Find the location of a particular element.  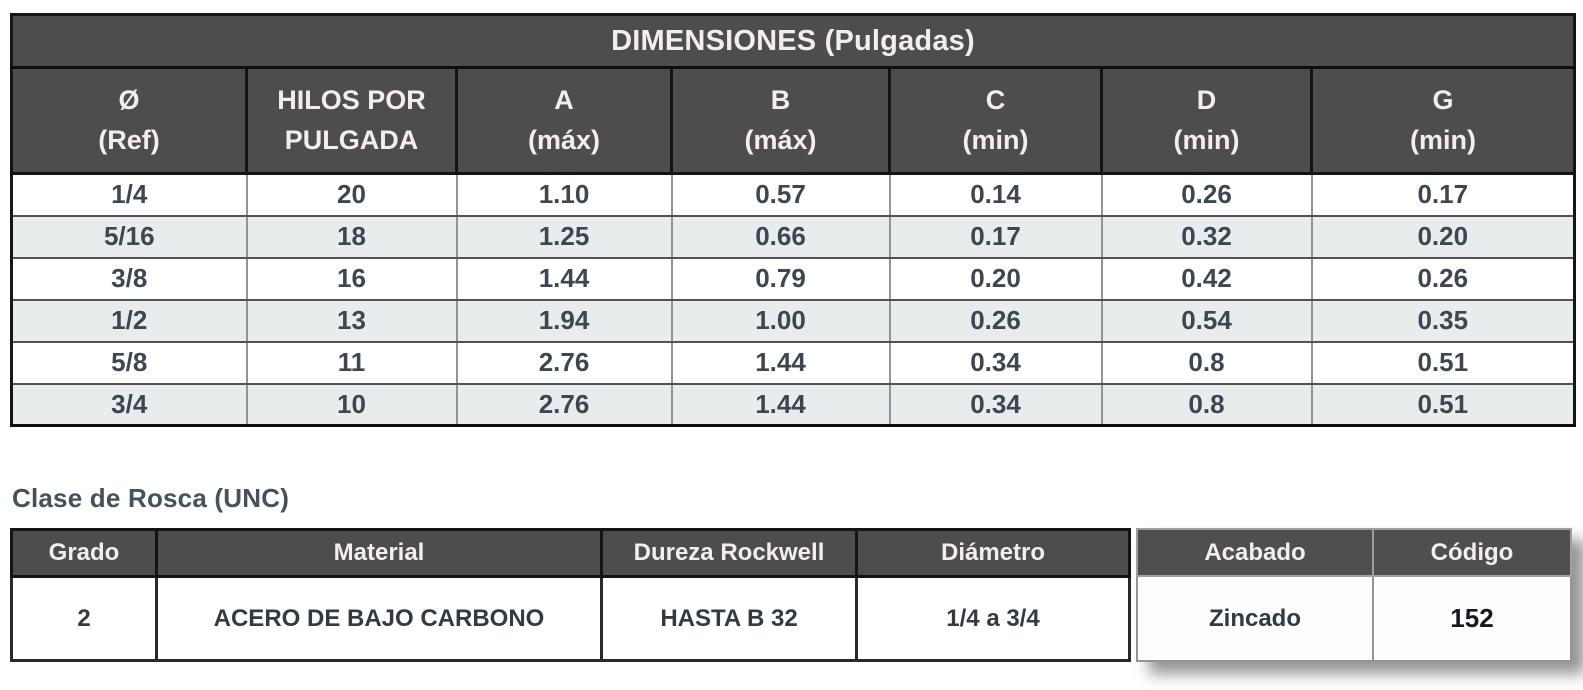

finish-code-data-row: Zincado 152 is located at coordinates (1354, 618).